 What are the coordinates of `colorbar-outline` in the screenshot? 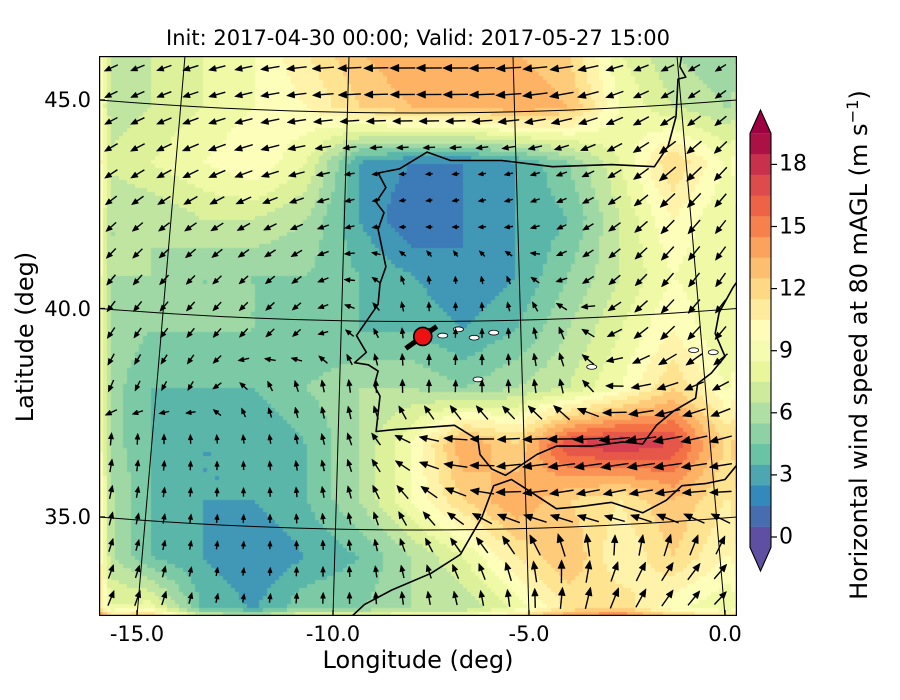 It's located at (760, 340).